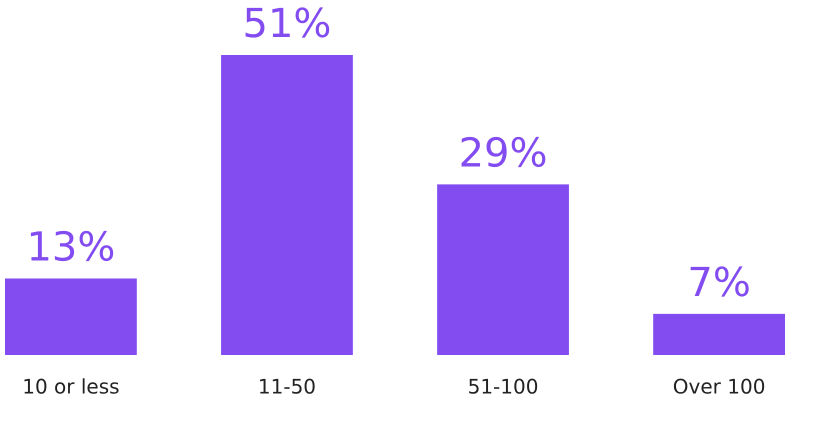 This screenshot has height=437, width=813. What do you see at coordinates (287, 386) in the screenshot?
I see `x-tick-label: 11-50` at bounding box center [287, 386].